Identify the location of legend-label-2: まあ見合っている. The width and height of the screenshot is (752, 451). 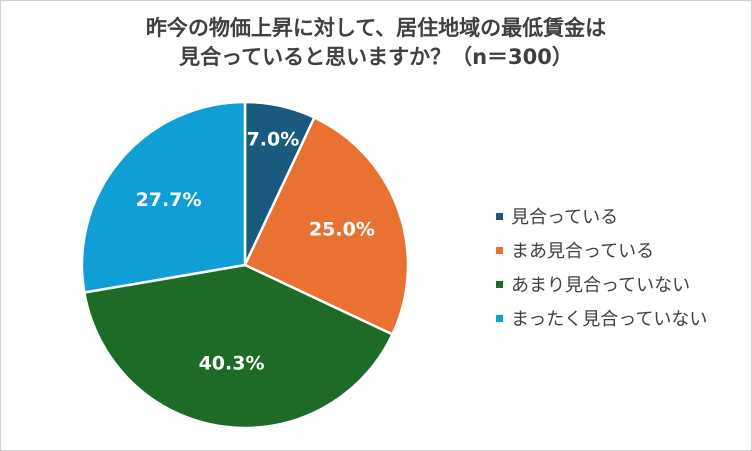
(583, 251).